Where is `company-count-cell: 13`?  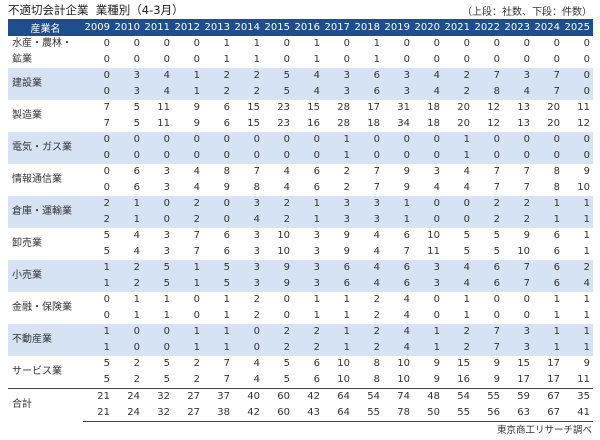
company-count-cell: 13 is located at coordinates (523, 107).